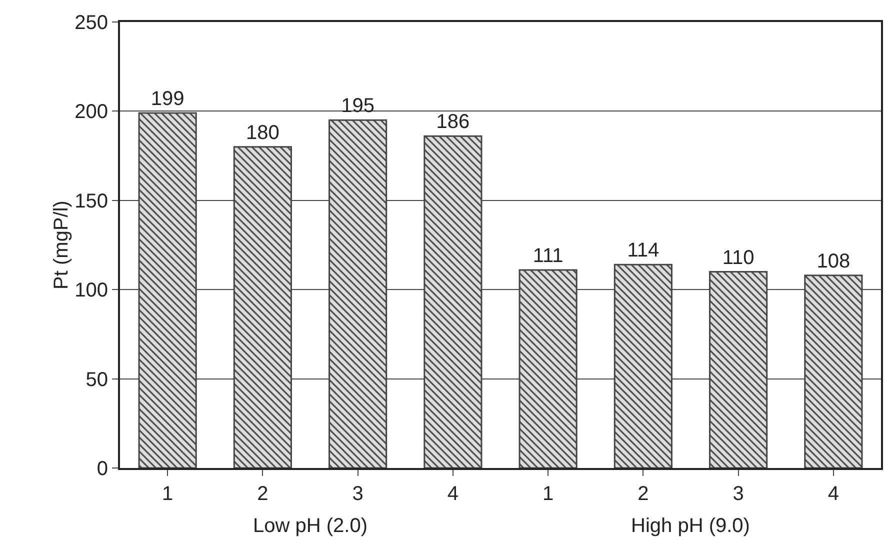 This screenshot has height=544, width=891. I want to click on data-label: 111, so click(548, 255).